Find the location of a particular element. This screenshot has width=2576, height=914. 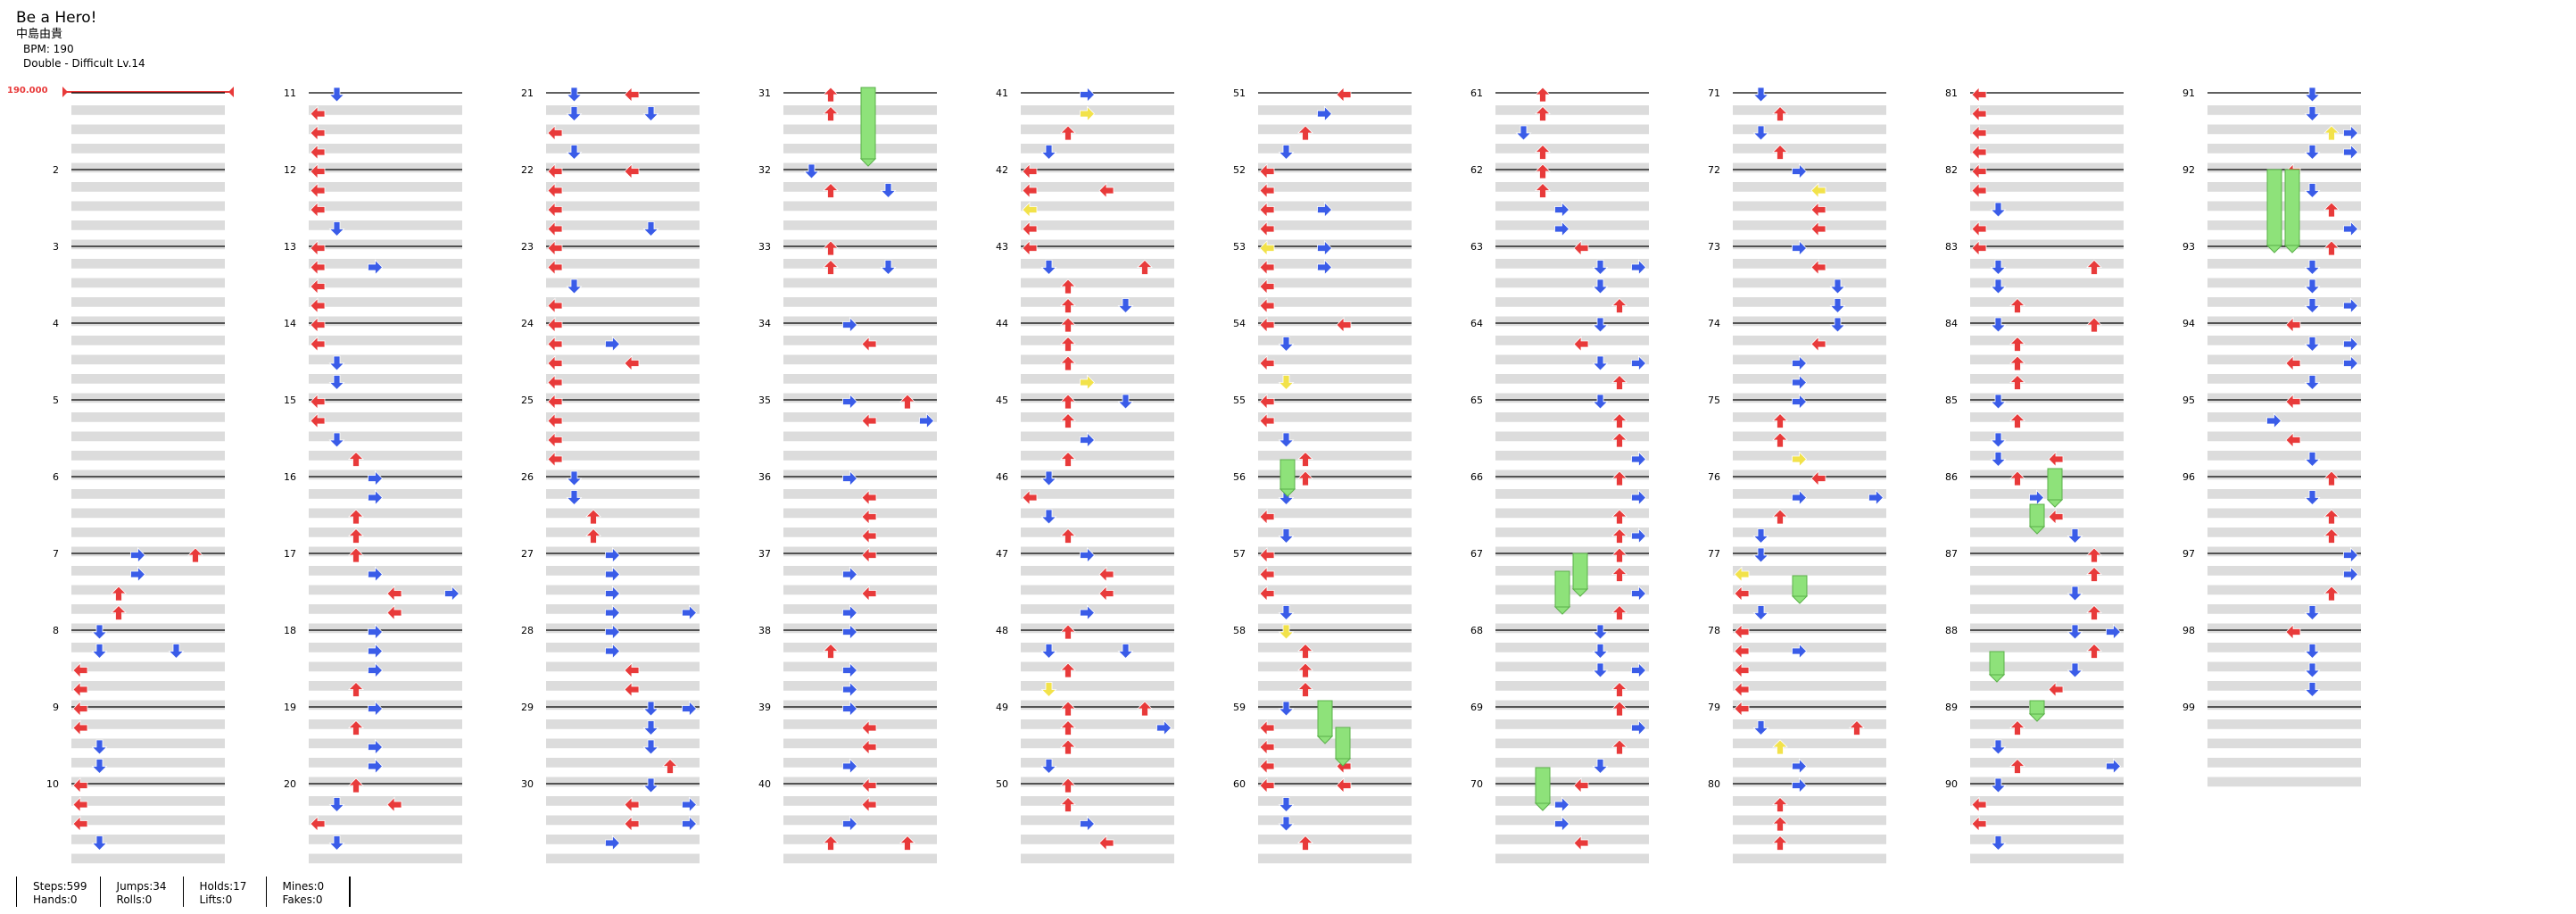

measure-90: 90 is located at coordinates (2035, 821).